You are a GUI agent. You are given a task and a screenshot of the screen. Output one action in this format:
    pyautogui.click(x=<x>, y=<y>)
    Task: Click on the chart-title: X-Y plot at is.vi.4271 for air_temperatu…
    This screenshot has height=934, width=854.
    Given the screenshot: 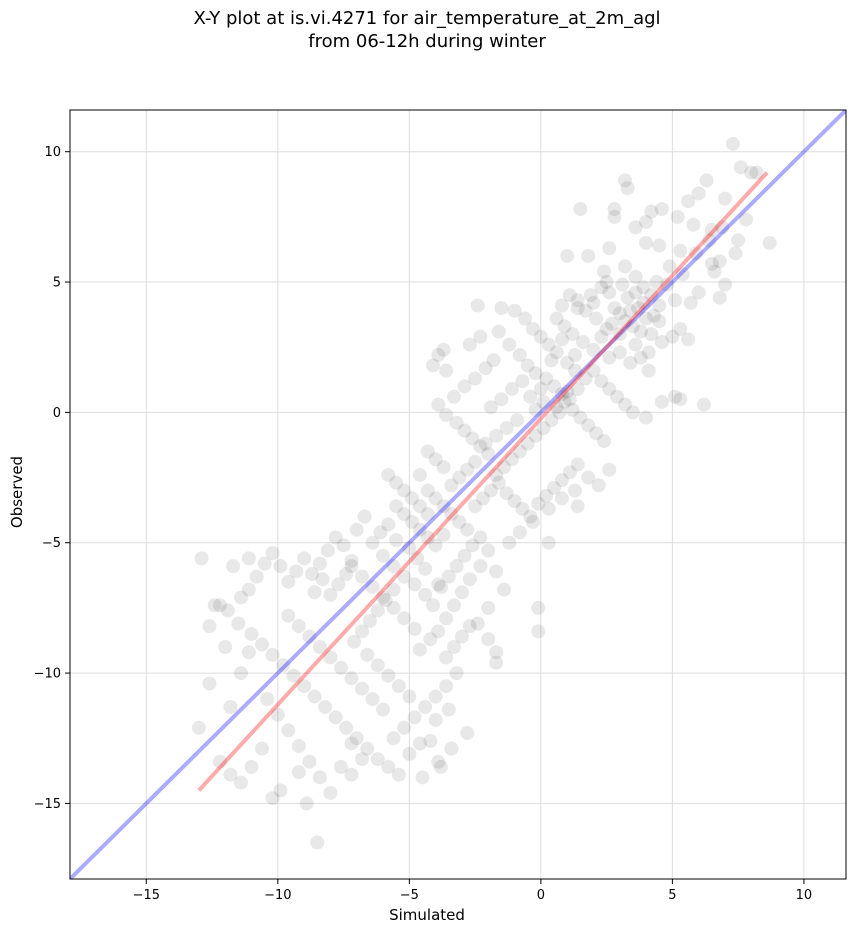 What is the action you would take?
    pyautogui.click(x=427, y=18)
    